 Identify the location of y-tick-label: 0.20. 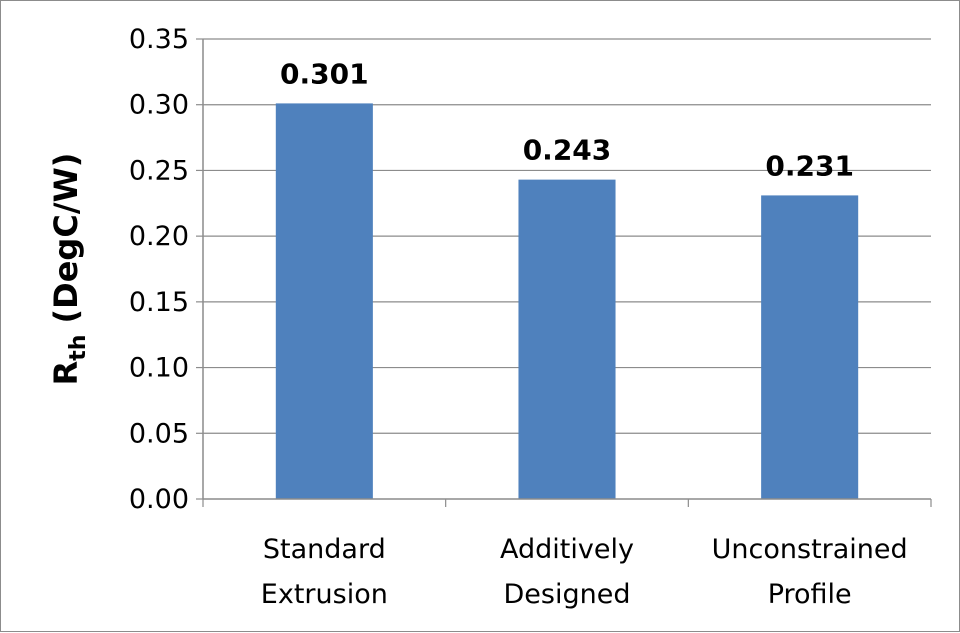
(159, 236).